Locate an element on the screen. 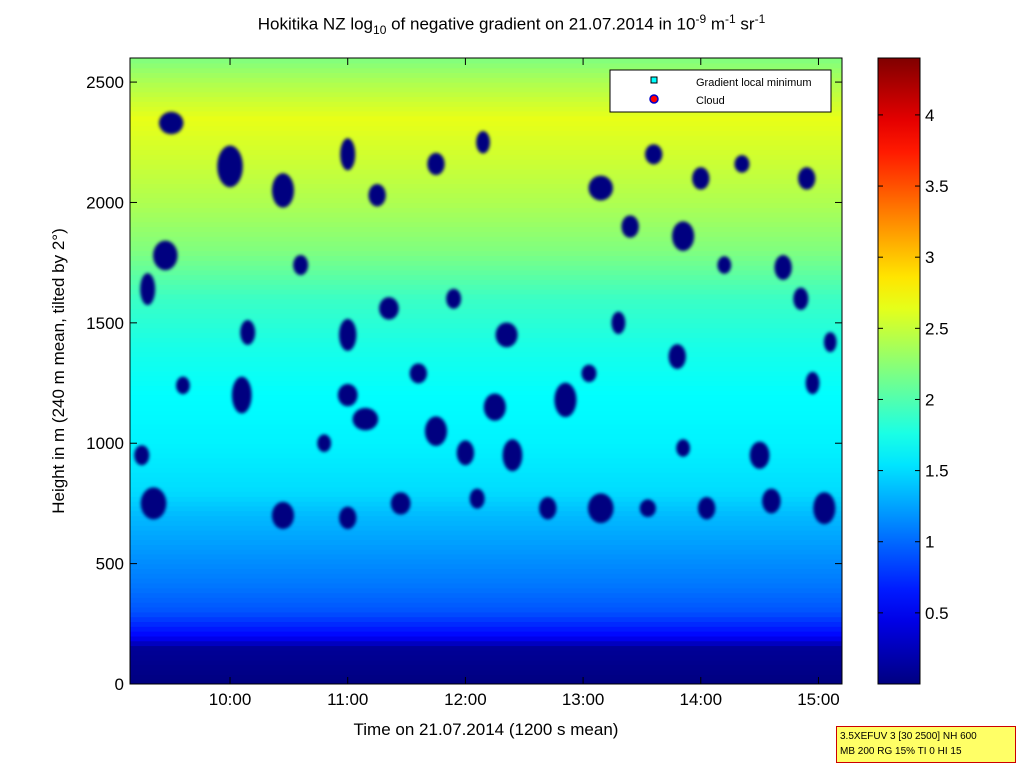 The width and height of the screenshot is (1023, 767). colorbar-axis: 0.5 1 1.5 2 2.5 3 3.5 4 is located at coordinates (913, 364).